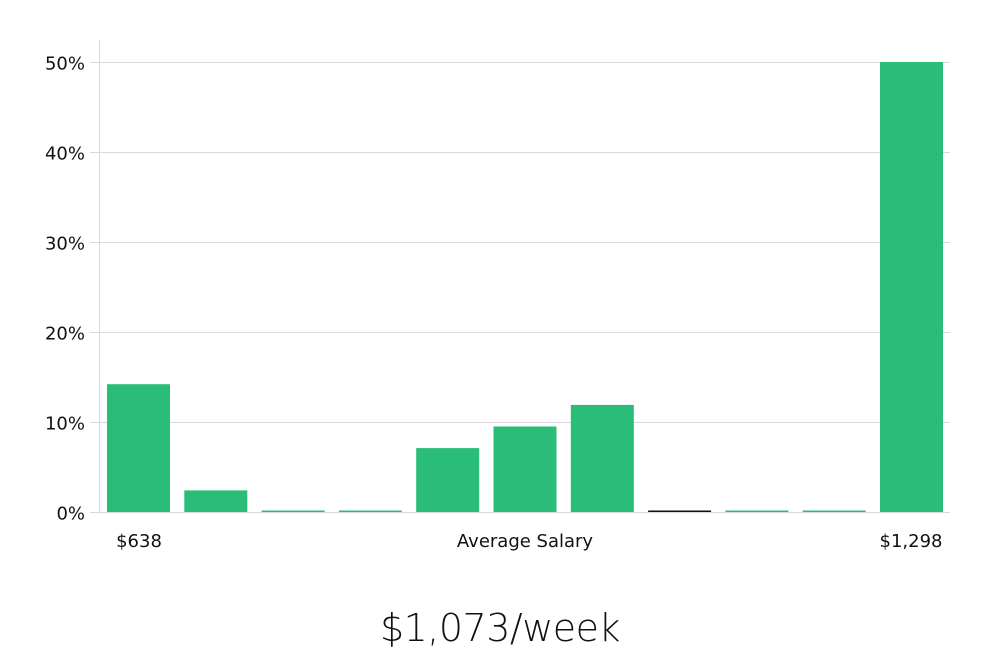 This screenshot has width=1000, height=660. What do you see at coordinates (65, 244) in the screenshot?
I see `y-tick-label: 30%` at bounding box center [65, 244].